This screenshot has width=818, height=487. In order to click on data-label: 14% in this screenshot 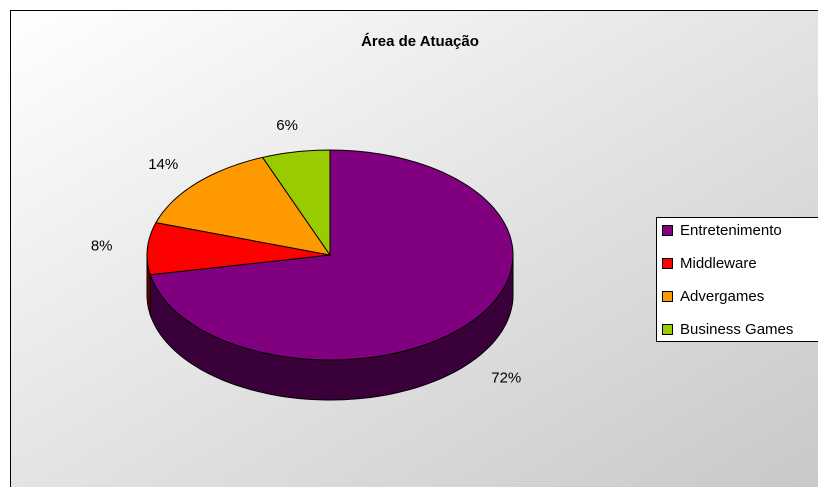, I will do `click(163, 164)`.